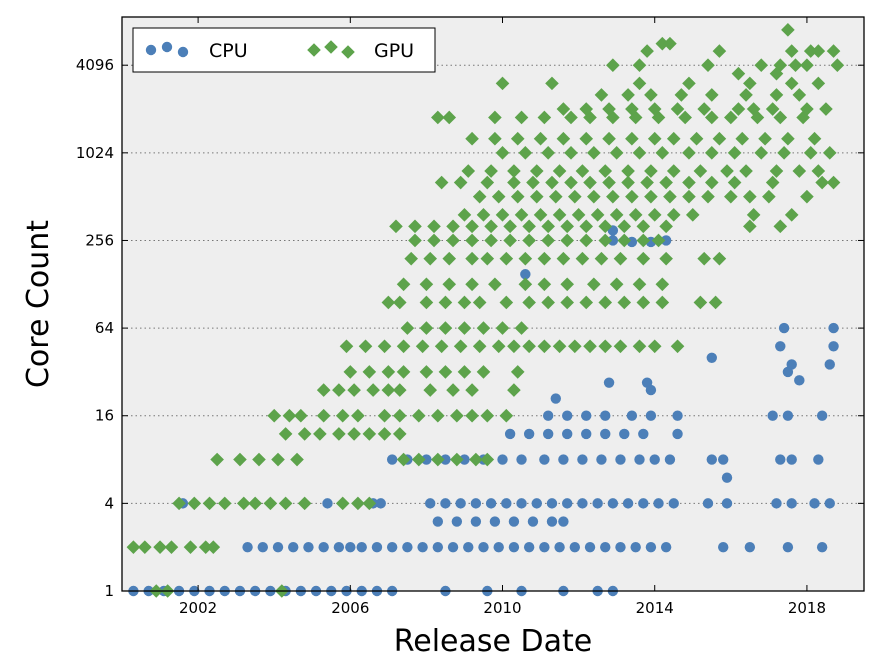 Image resolution: width=875 pixels, height=668 pixels. I want to click on x-tick-label: 2018, so click(807, 608).